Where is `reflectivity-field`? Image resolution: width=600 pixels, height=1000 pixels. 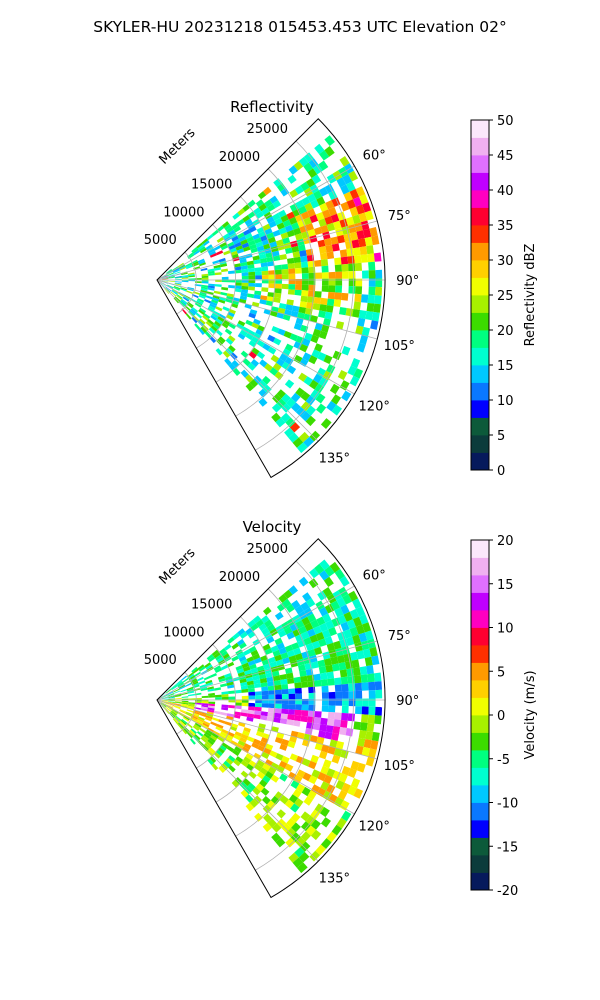
reflectivity-field is located at coordinates (271, 294).